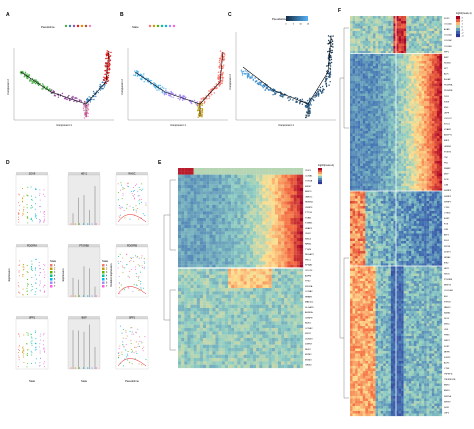 The height and width of the screenshot is (429, 474). What do you see at coordinates (308, 25) in the screenshot?
I see `colorbar-tick-label: 15` at bounding box center [308, 25].